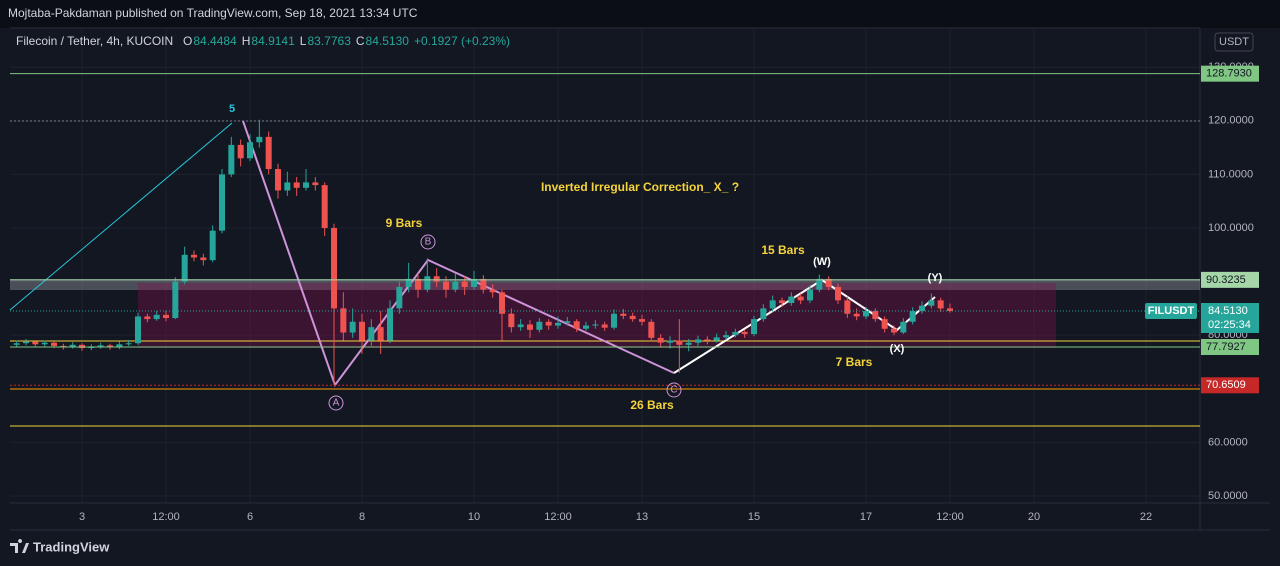  I want to click on annotation: 9 Bars, so click(404, 223).